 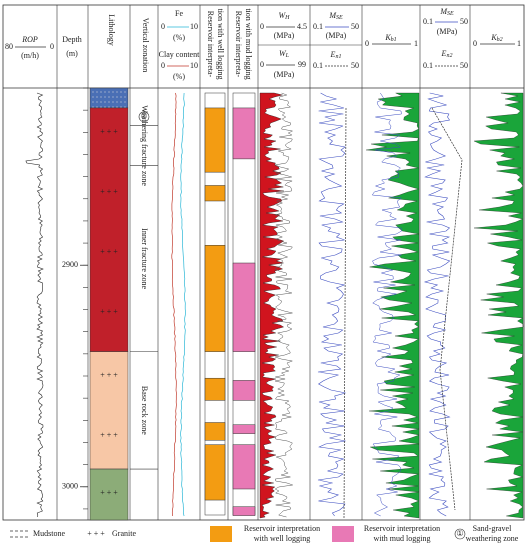 I want to click on wl-curve, so click(x=284, y=305).